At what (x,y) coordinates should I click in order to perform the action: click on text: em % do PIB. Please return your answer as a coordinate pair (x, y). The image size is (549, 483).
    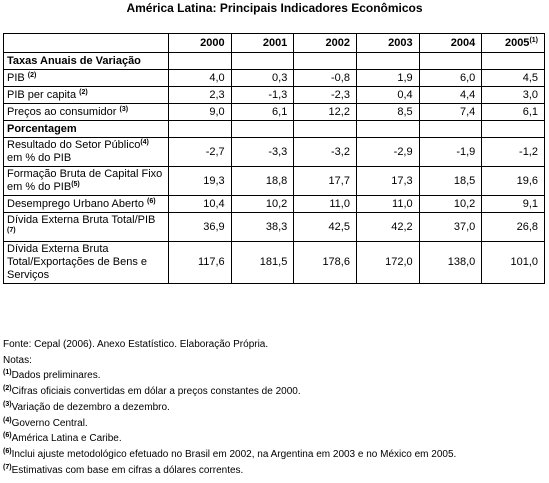
    Looking at the image, I should click on (39, 158).